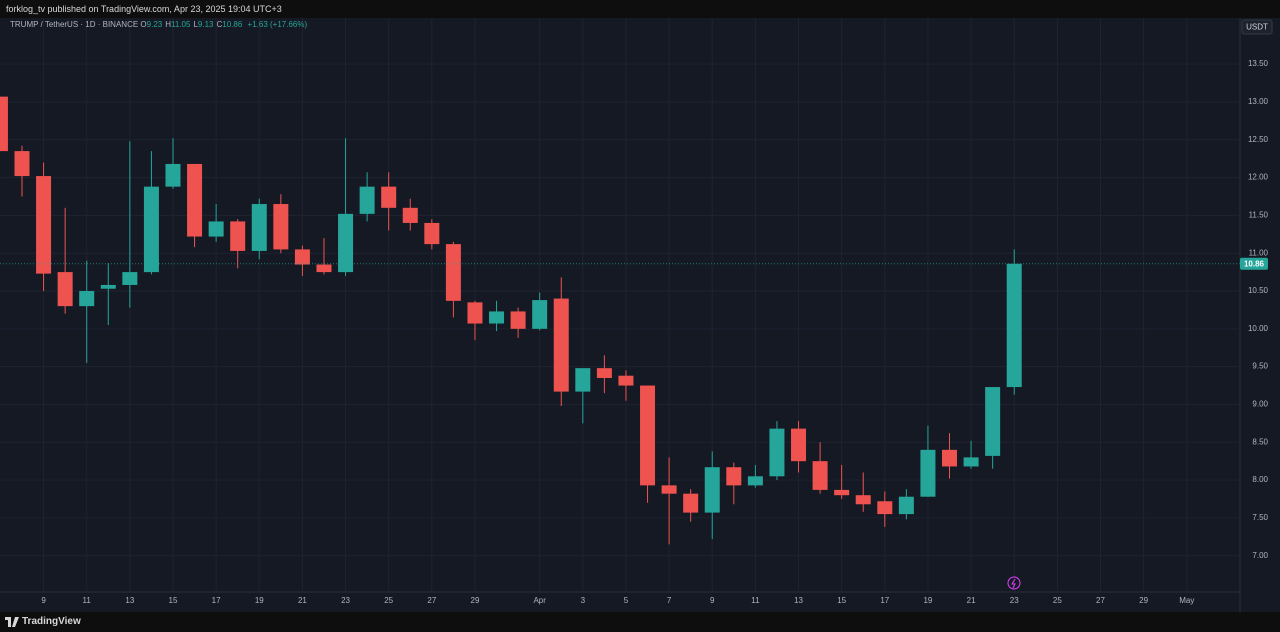 This screenshot has height=632, width=1280. I want to click on y-tick-label: 7.00, so click(1260, 555).